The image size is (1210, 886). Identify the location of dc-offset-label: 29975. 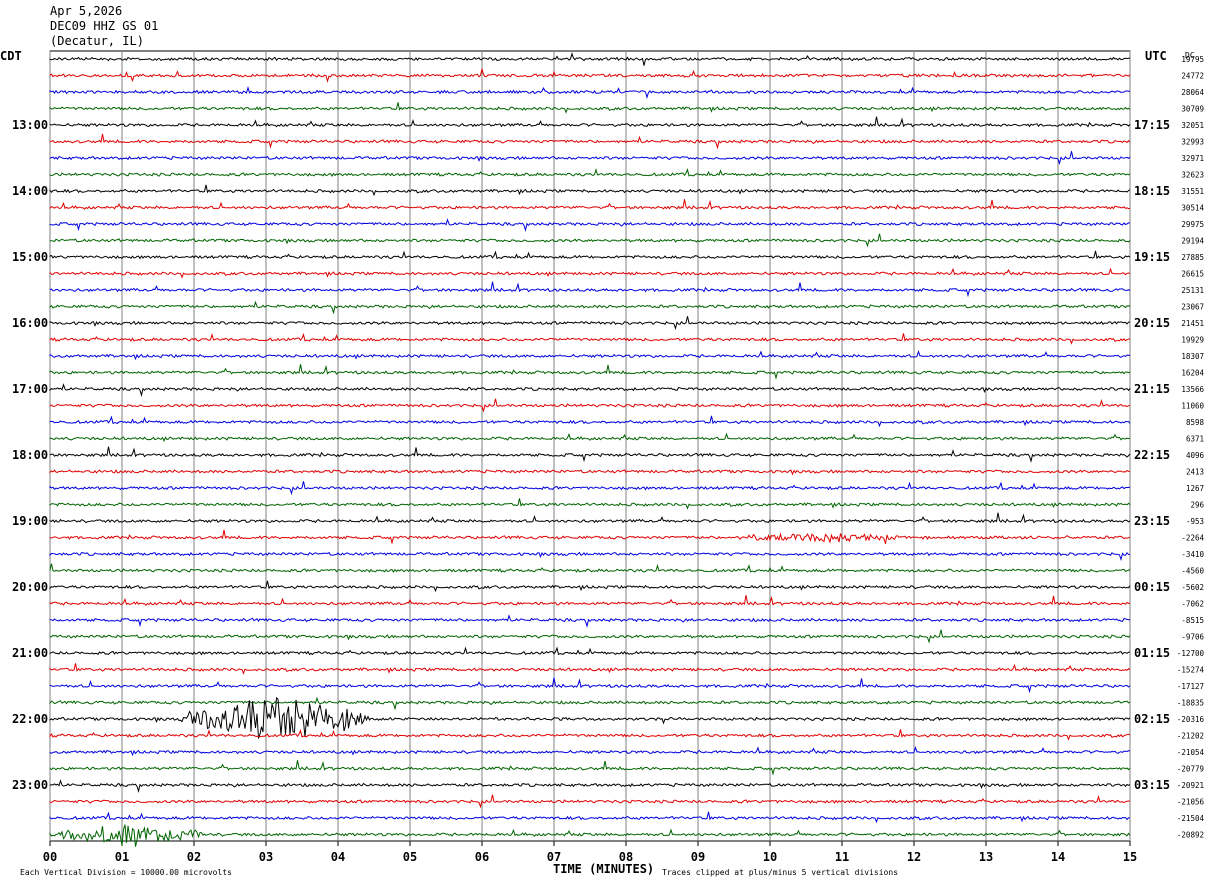
(1192, 224).